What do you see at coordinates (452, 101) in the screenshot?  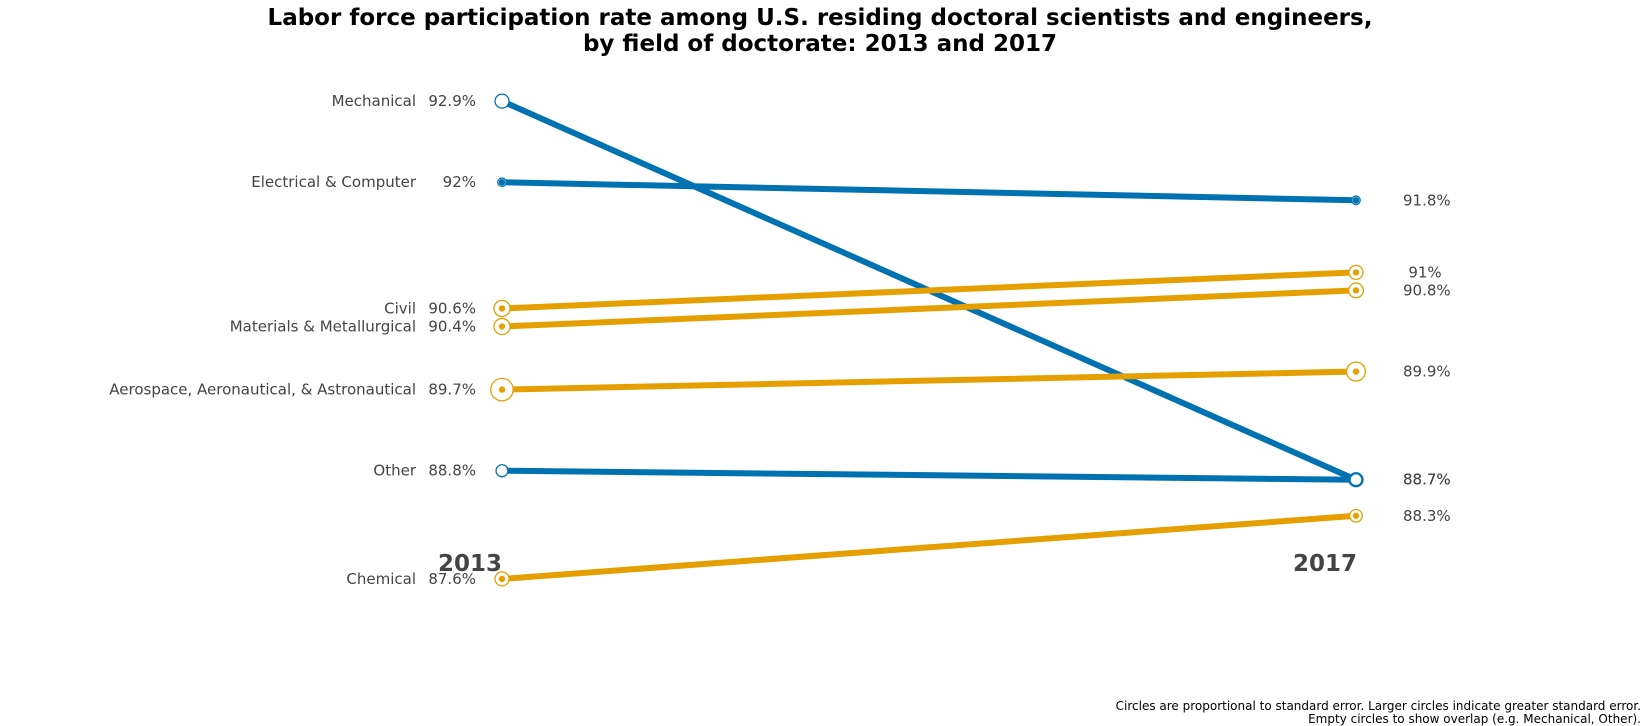 I see `value-label-mechanical-2013: 92.9%` at bounding box center [452, 101].